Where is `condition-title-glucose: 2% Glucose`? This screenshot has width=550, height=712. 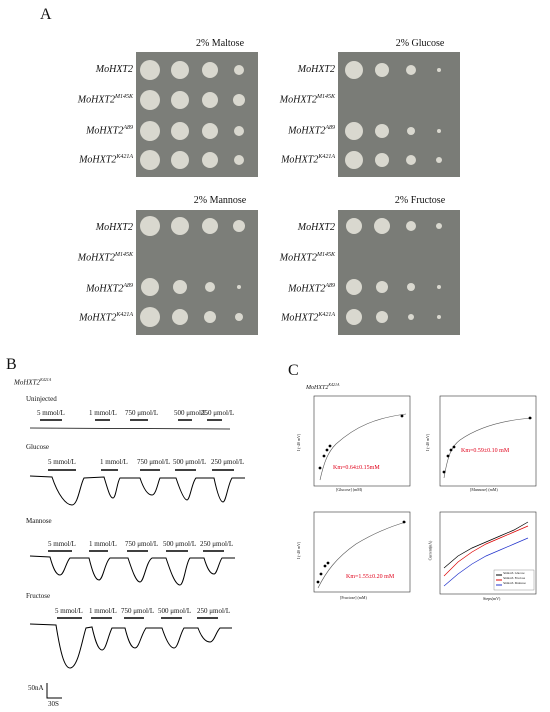
condition-title-glucose: 2% Glucose is located at coordinates (420, 43).